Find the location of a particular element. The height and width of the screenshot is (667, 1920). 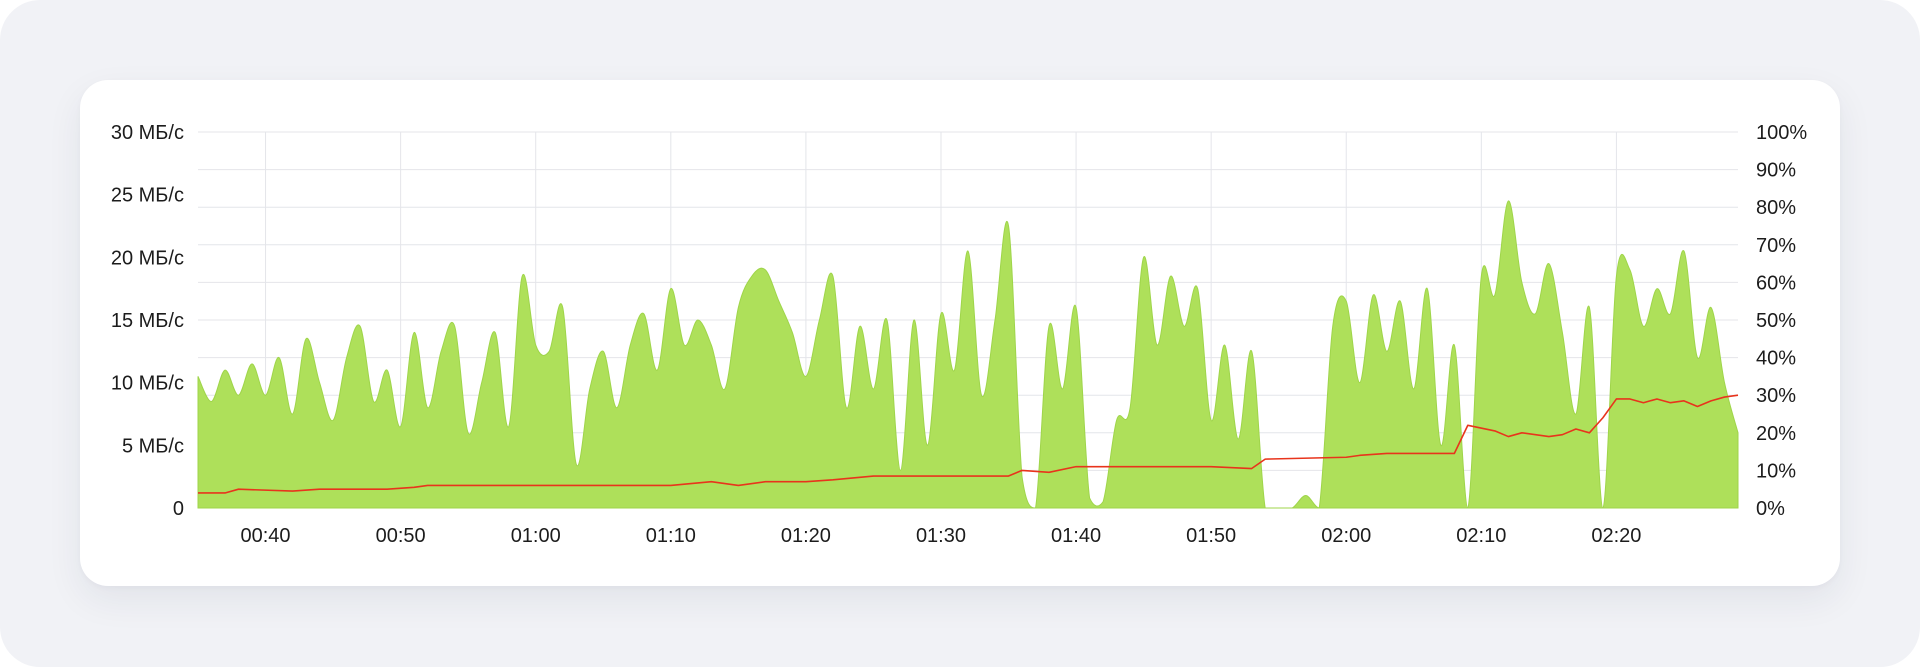

y-right-tick-label: 10% is located at coordinates (1776, 471).